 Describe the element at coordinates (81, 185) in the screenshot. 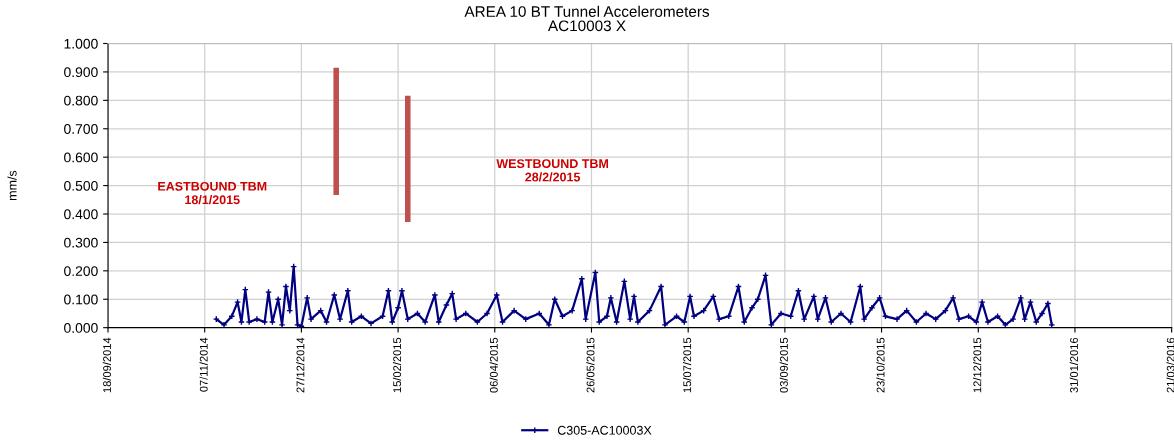

I see `y-tick-label: 0.500` at that location.